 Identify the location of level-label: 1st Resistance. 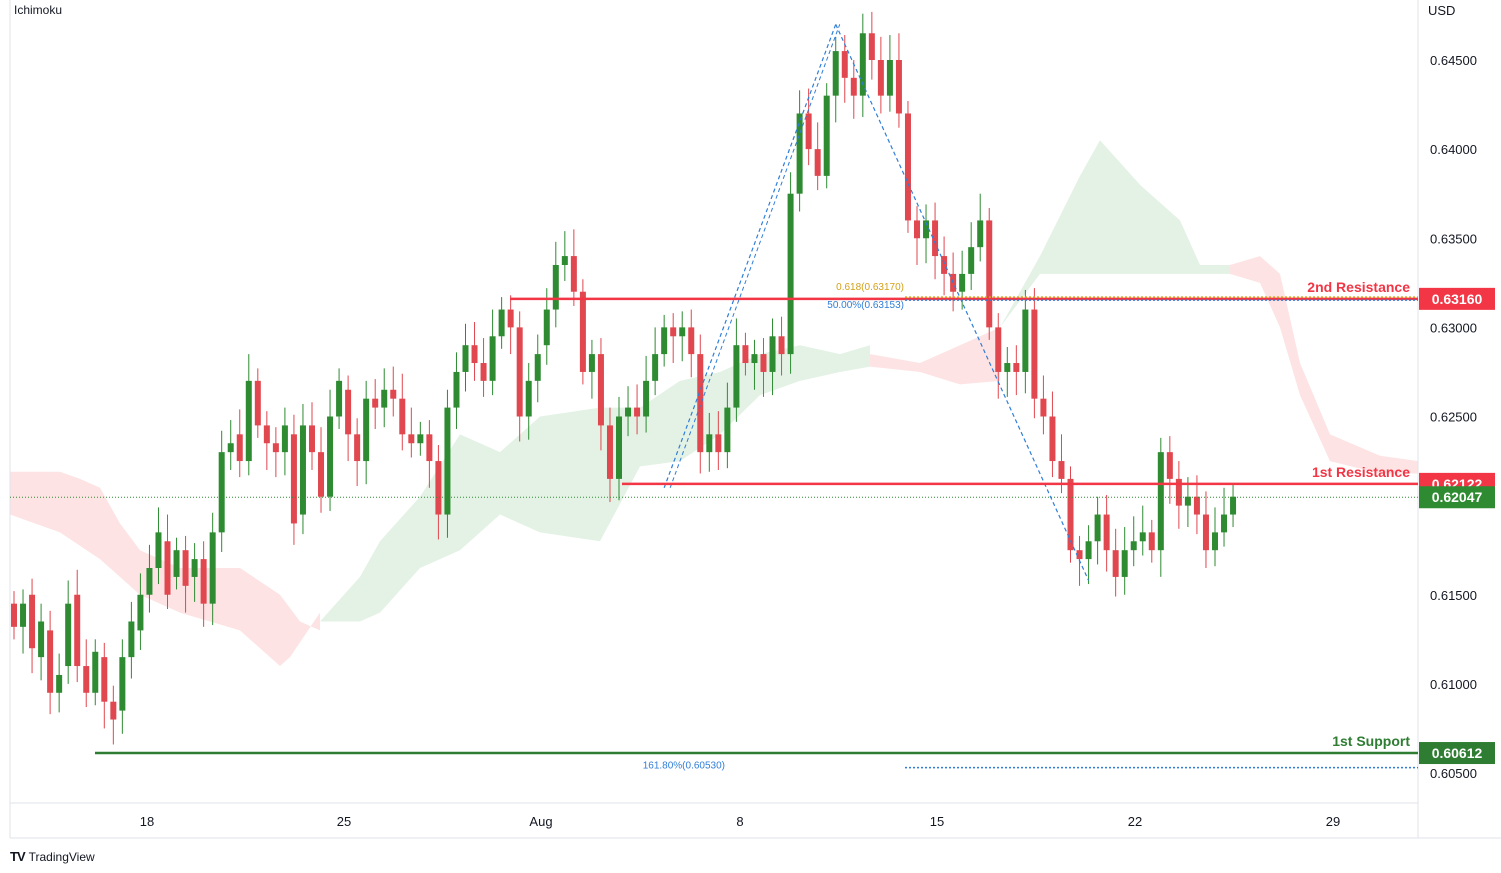
(1361, 472).